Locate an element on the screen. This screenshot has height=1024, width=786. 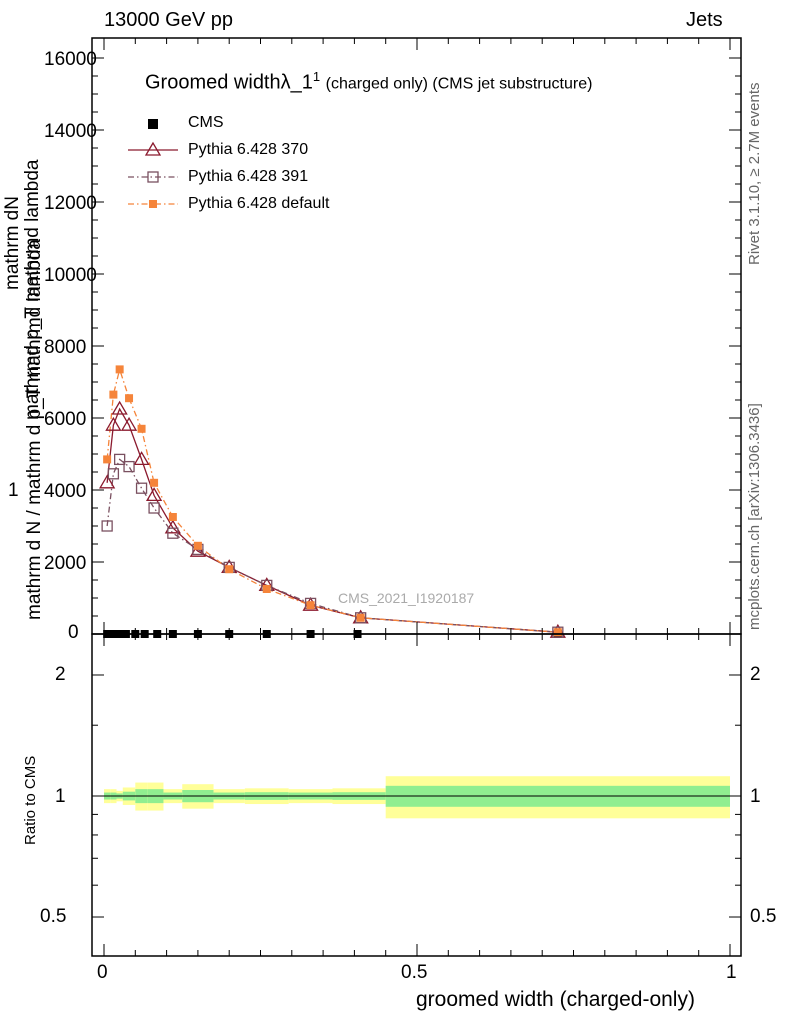
ylabel-top-n: N is located at coordinates (12, 203).